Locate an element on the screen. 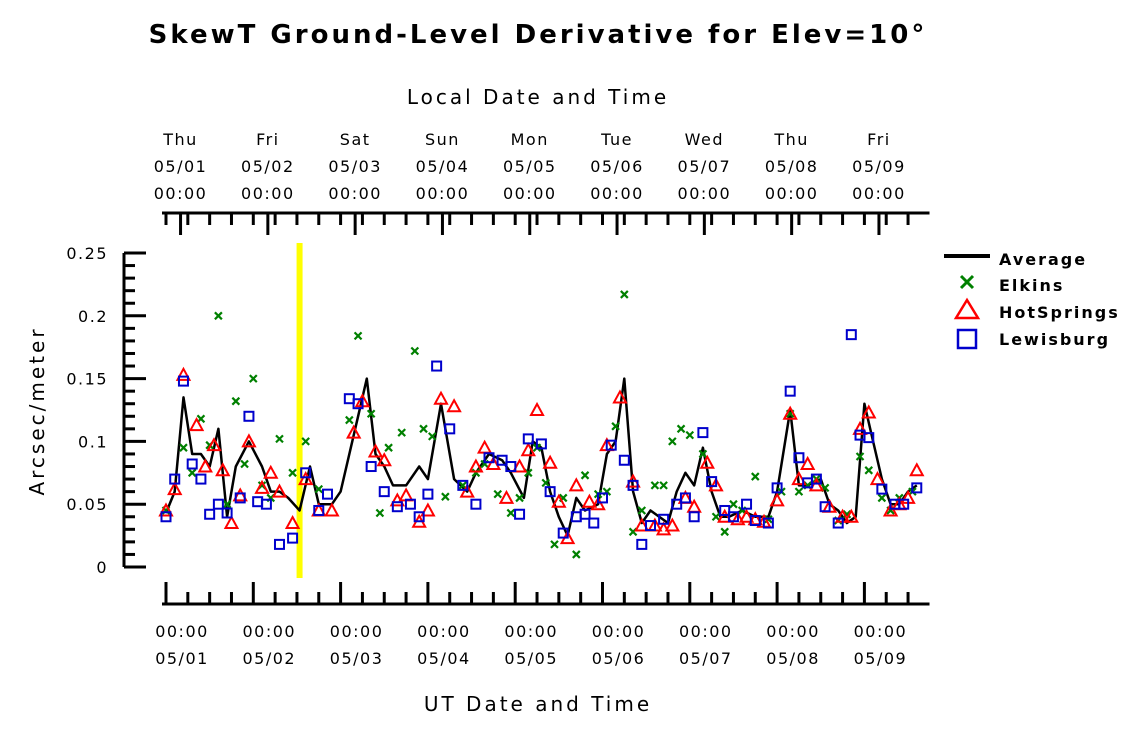 The height and width of the screenshot is (731, 1125). x-bottom-tick-date: 05/05 is located at coordinates (531, 658).